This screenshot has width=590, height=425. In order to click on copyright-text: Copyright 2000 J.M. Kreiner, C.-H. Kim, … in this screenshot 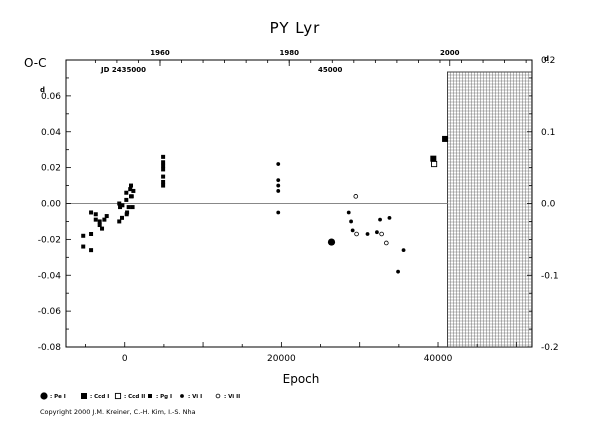, I will do `click(118, 412)`.